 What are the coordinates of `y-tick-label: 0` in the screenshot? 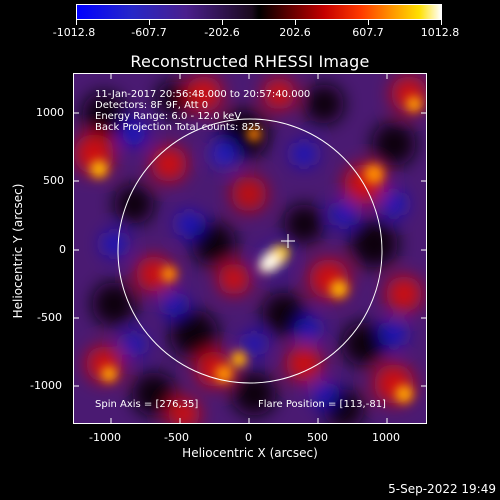 It's located at (62, 249).